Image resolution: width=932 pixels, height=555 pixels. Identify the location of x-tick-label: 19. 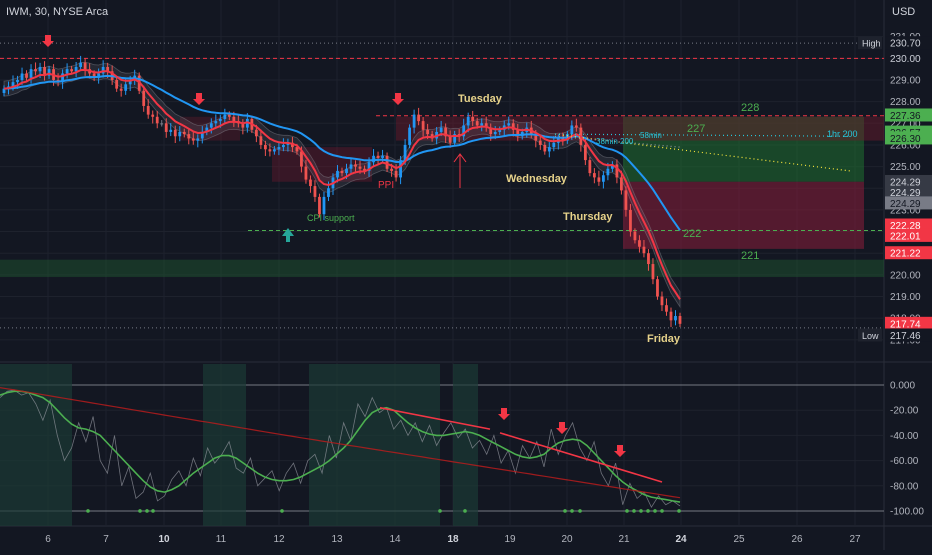
(510, 539).